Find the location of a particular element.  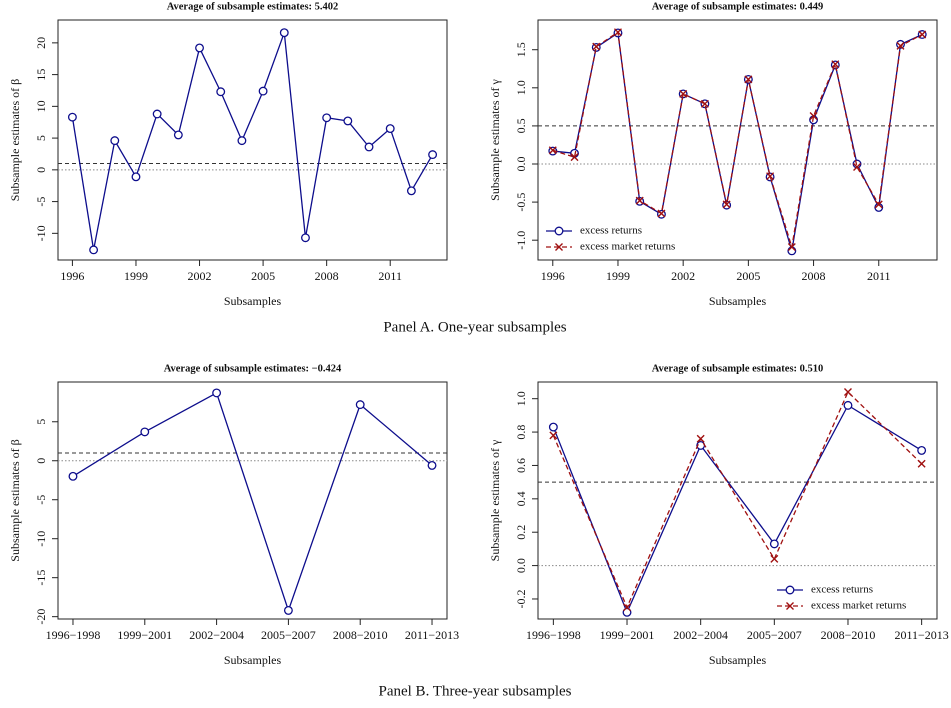

x-tick-label: 1996 is located at coordinates (72, 276).